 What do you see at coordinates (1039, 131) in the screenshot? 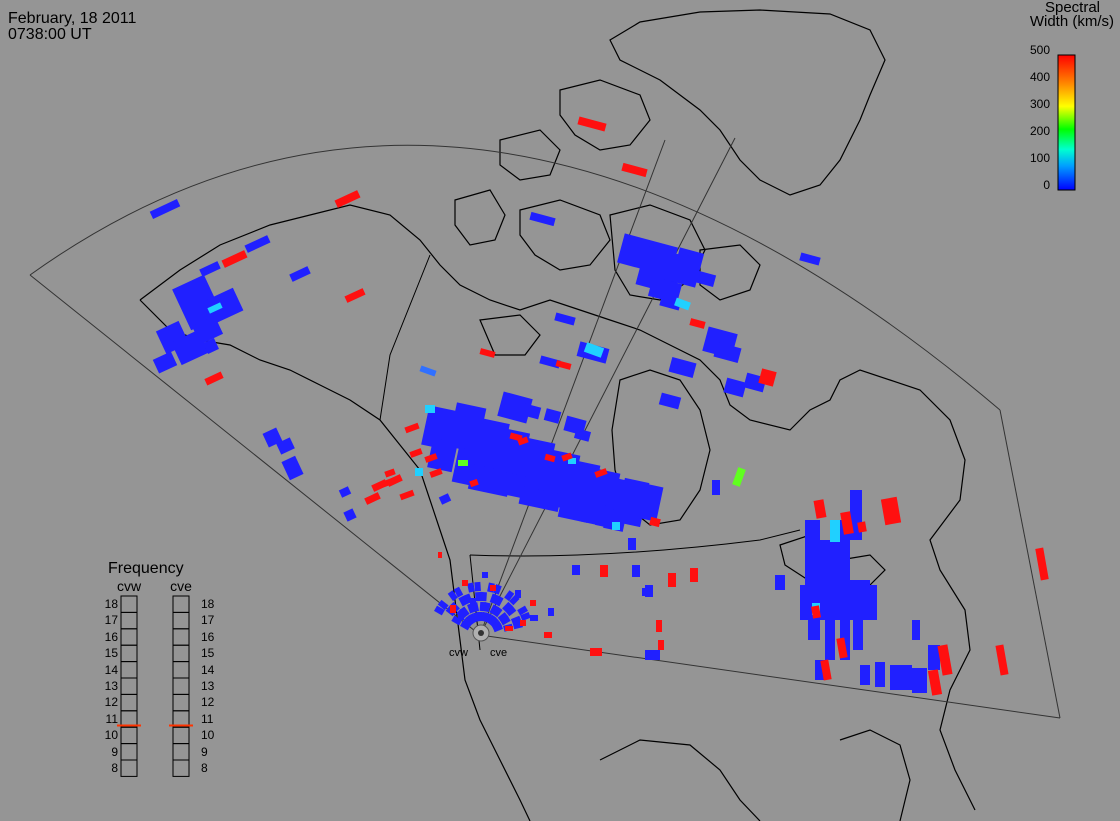
I see `colorbar-tick: 200` at bounding box center [1039, 131].